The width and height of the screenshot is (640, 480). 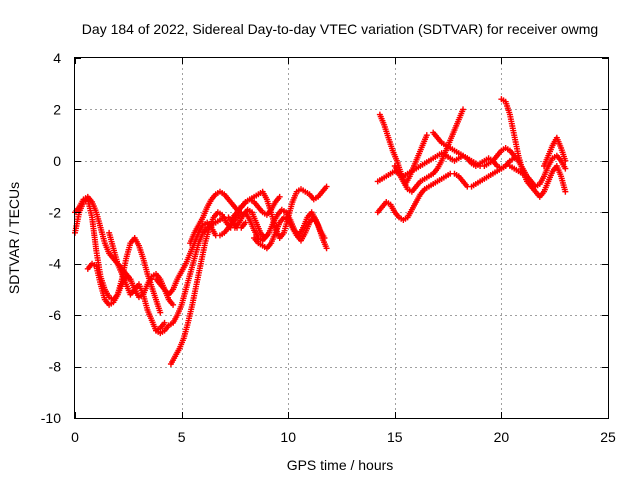 I want to click on x-tick-label: 15, so click(x=395, y=437).